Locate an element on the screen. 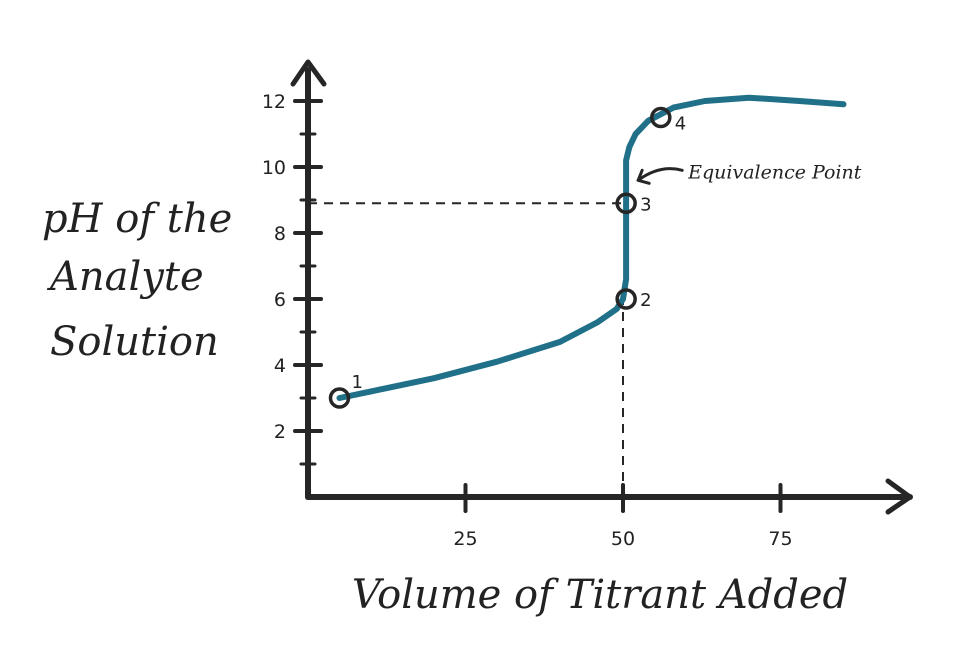  y-tick-label: 10 is located at coordinates (274, 168).